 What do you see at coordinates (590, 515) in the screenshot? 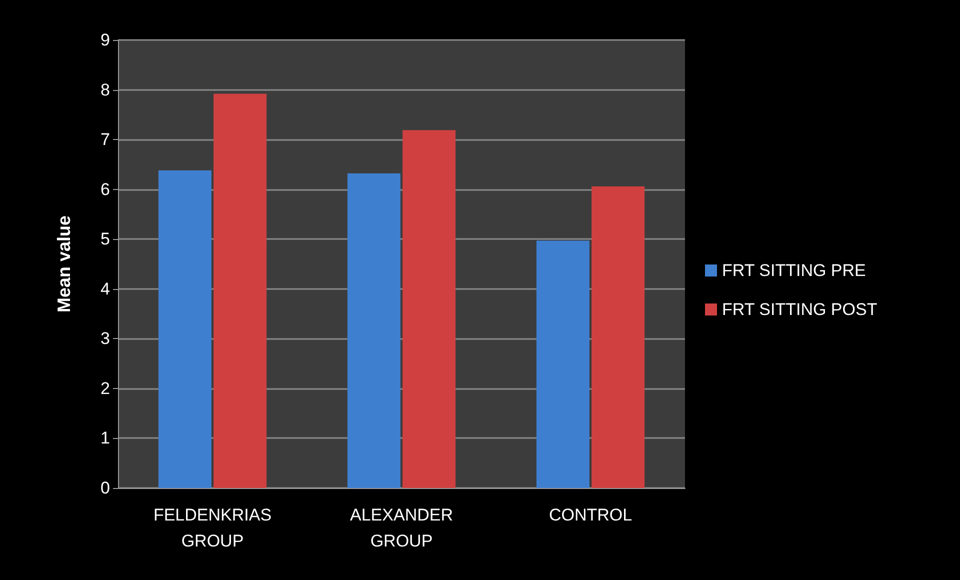
I see `x-tick-label: CONTROL` at bounding box center [590, 515].